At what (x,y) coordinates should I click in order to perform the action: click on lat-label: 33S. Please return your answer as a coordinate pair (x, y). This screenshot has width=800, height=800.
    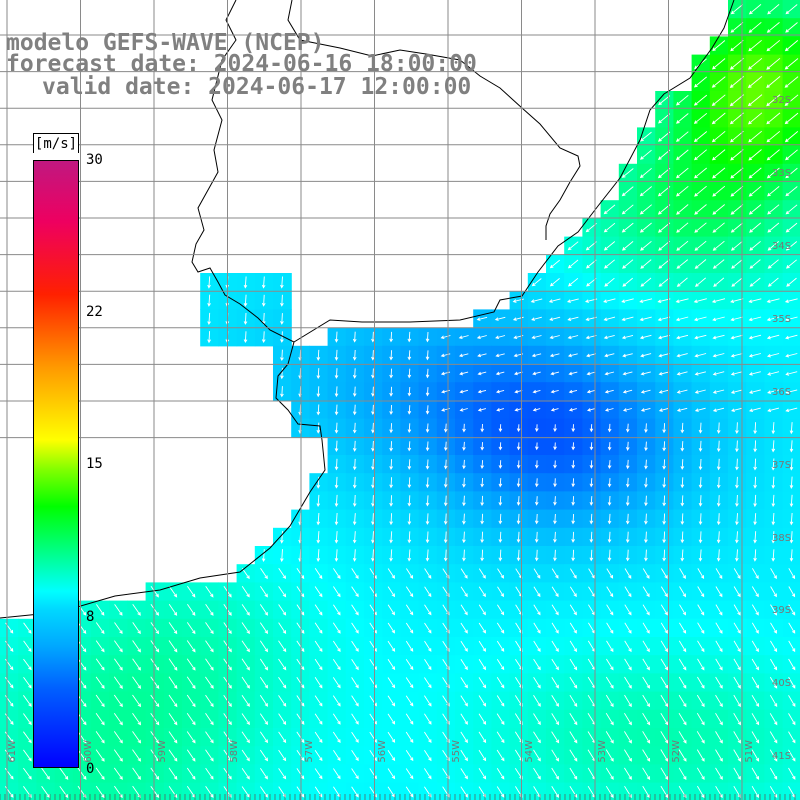
    Looking at the image, I should click on (782, 173).